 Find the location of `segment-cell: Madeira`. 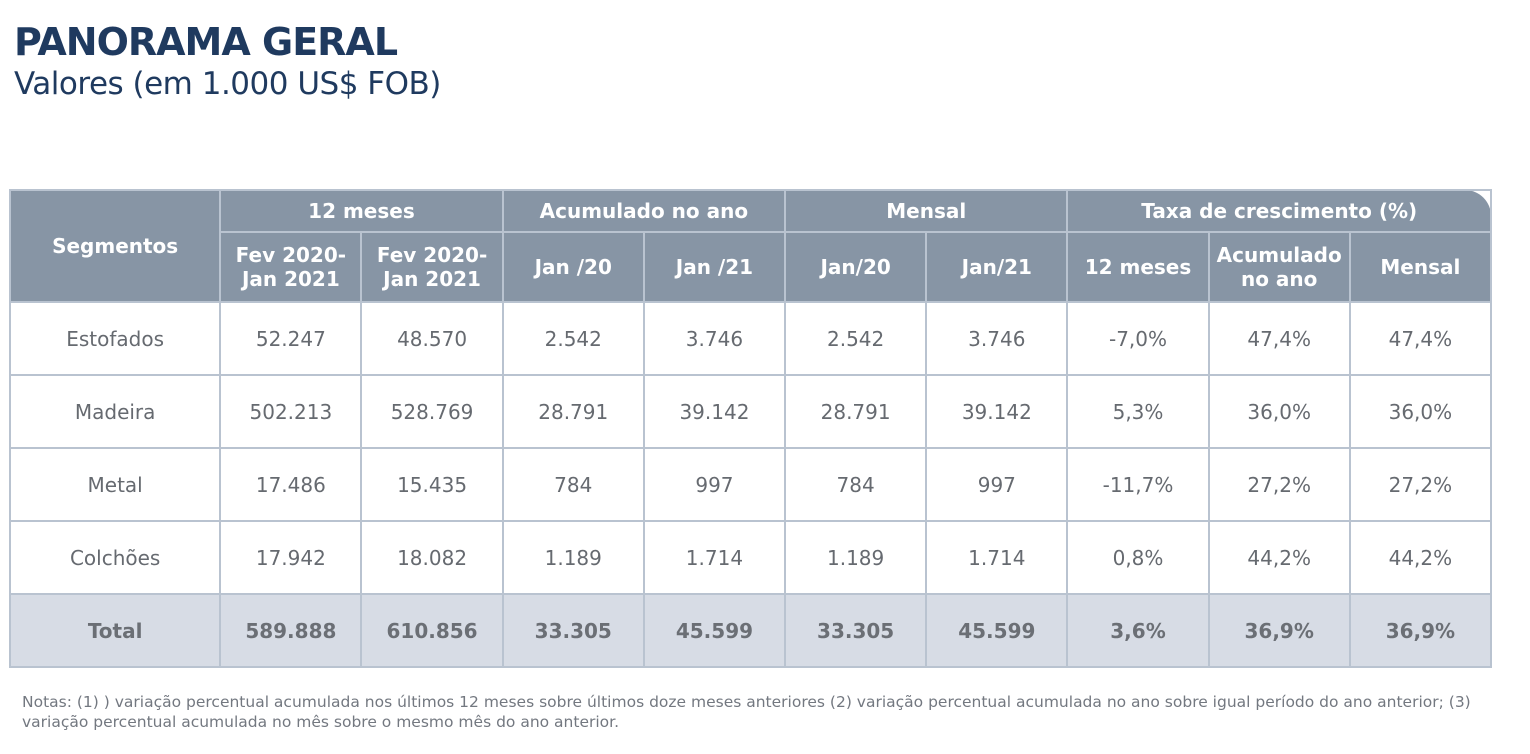

segment-cell: Madeira is located at coordinates (115, 411).